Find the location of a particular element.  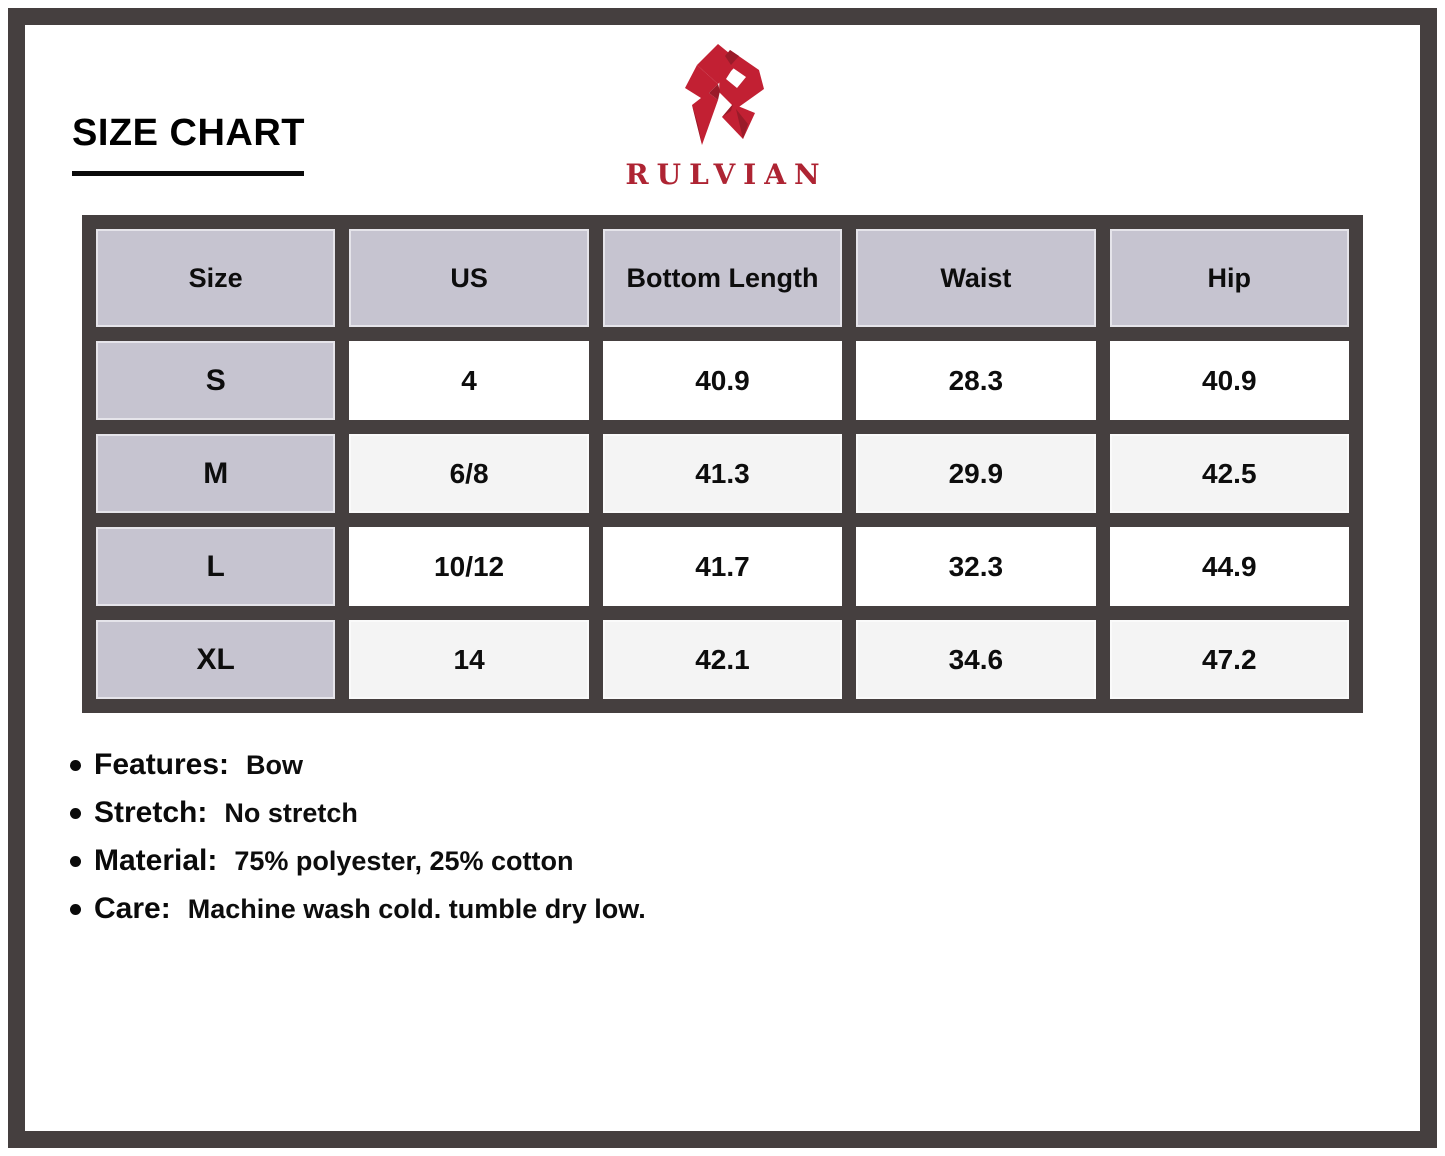

brand-logo-block: RULVIAN is located at coordinates (723, 116).